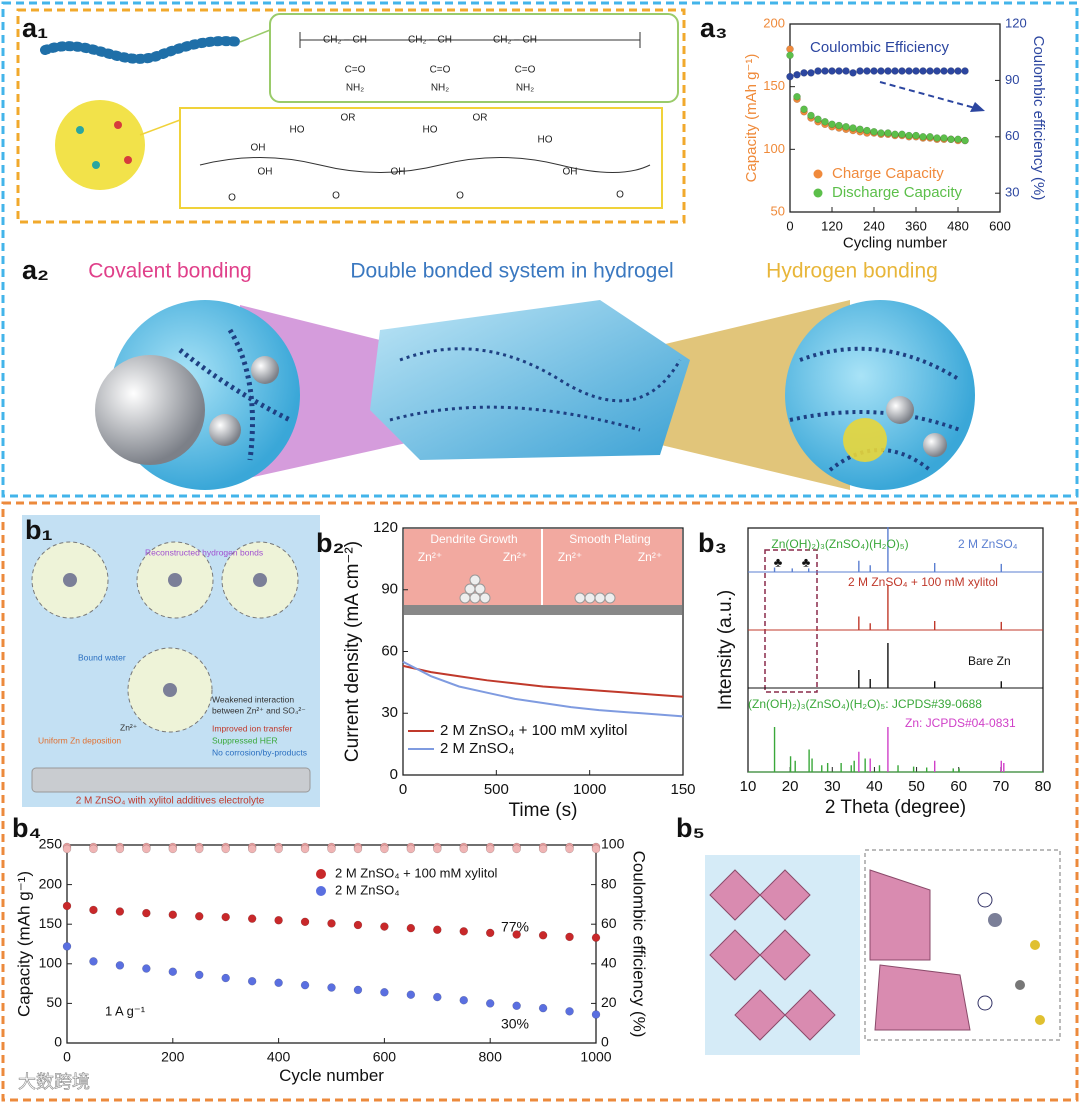 Image resolution: width=1080 pixels, height=1103 pixels. Describe the element at coordinates (430, 130) in the screenshot. I see `chem-label: HO` at that location.